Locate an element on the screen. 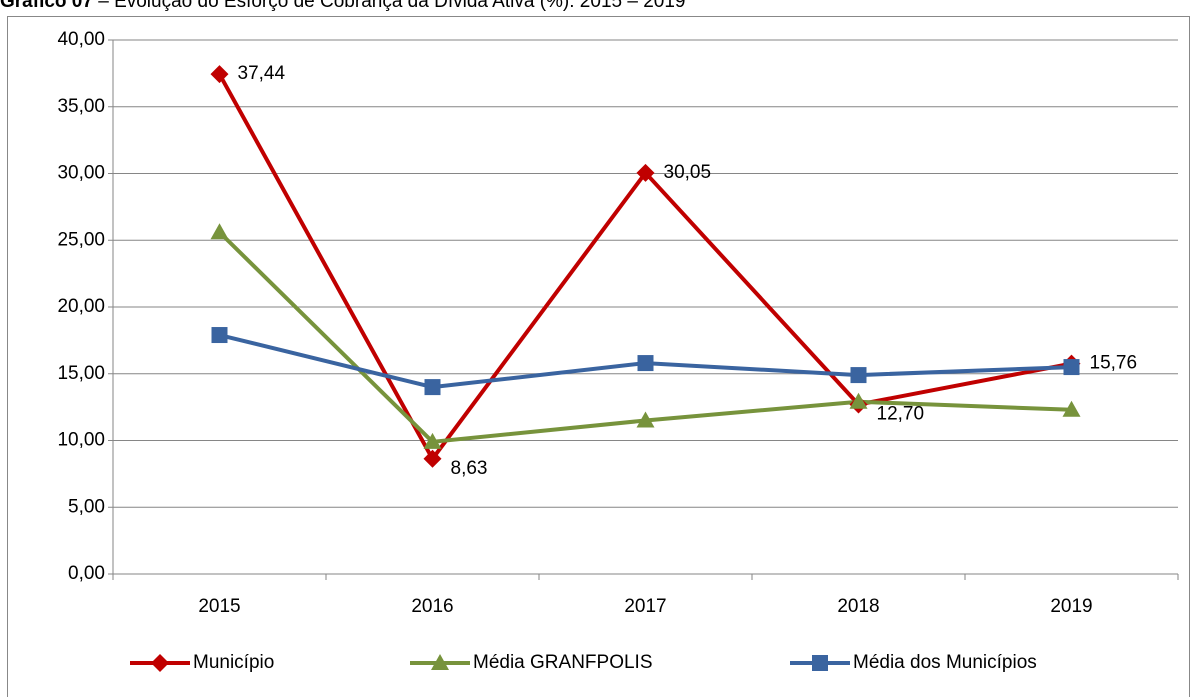 This screenshot has height=697, width=1197. x-tick-label: 2018 is located at coordinates (858, 606).